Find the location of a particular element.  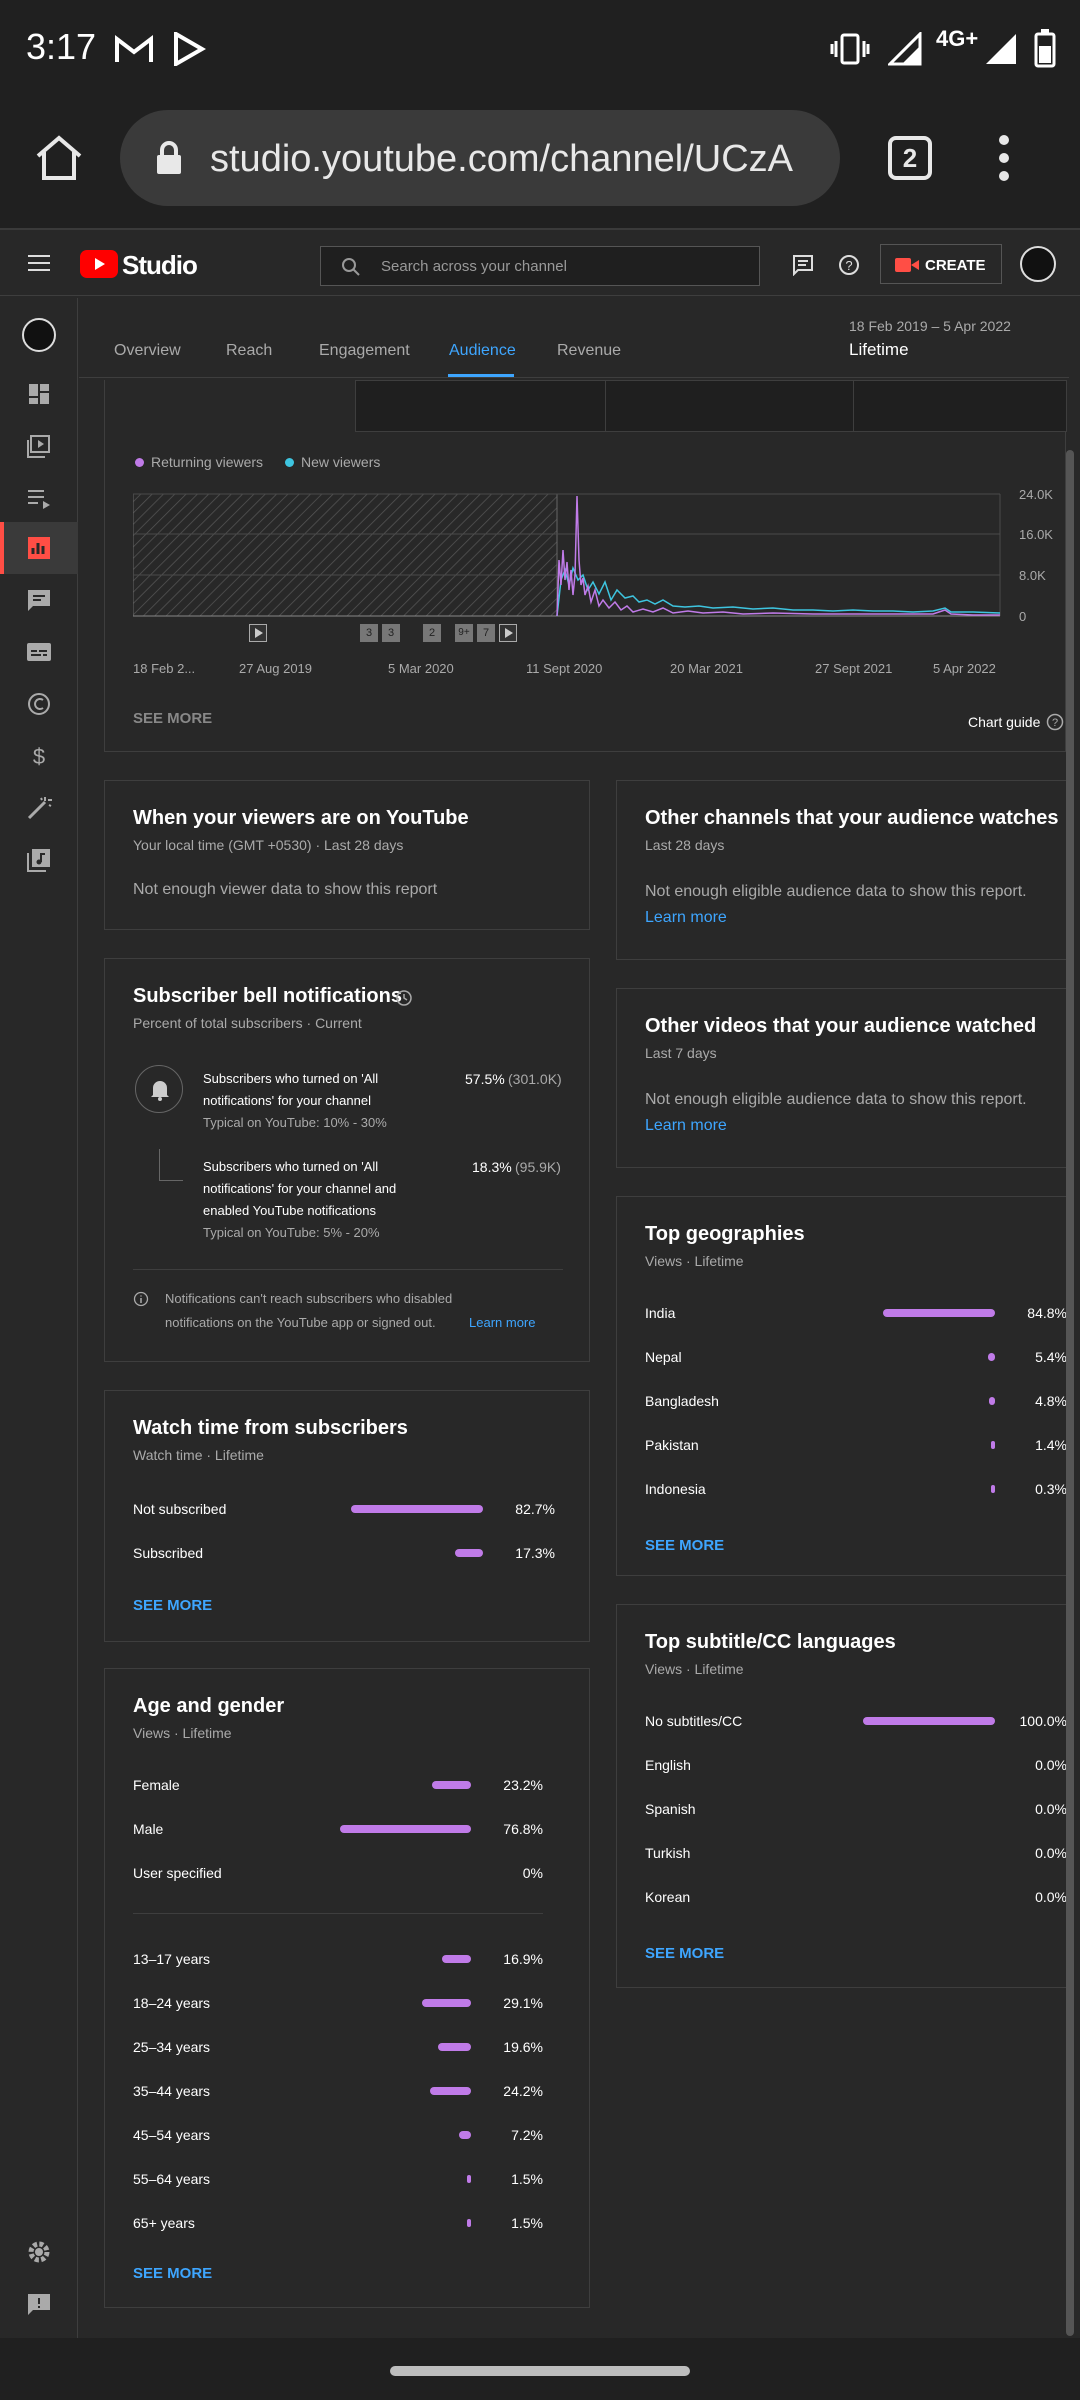

bell-row-text: enabled YouTube notifications is located at coordinates (289, 1210).